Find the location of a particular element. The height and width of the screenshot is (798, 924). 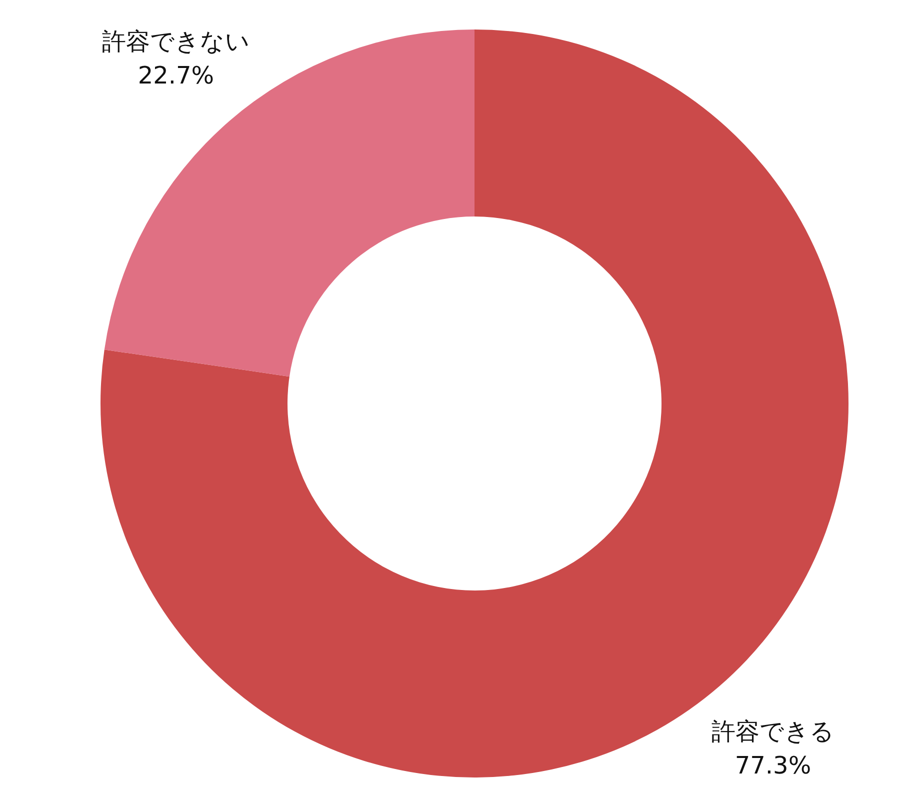

slice-label: 許容できない is located at coordinates (176, 41).